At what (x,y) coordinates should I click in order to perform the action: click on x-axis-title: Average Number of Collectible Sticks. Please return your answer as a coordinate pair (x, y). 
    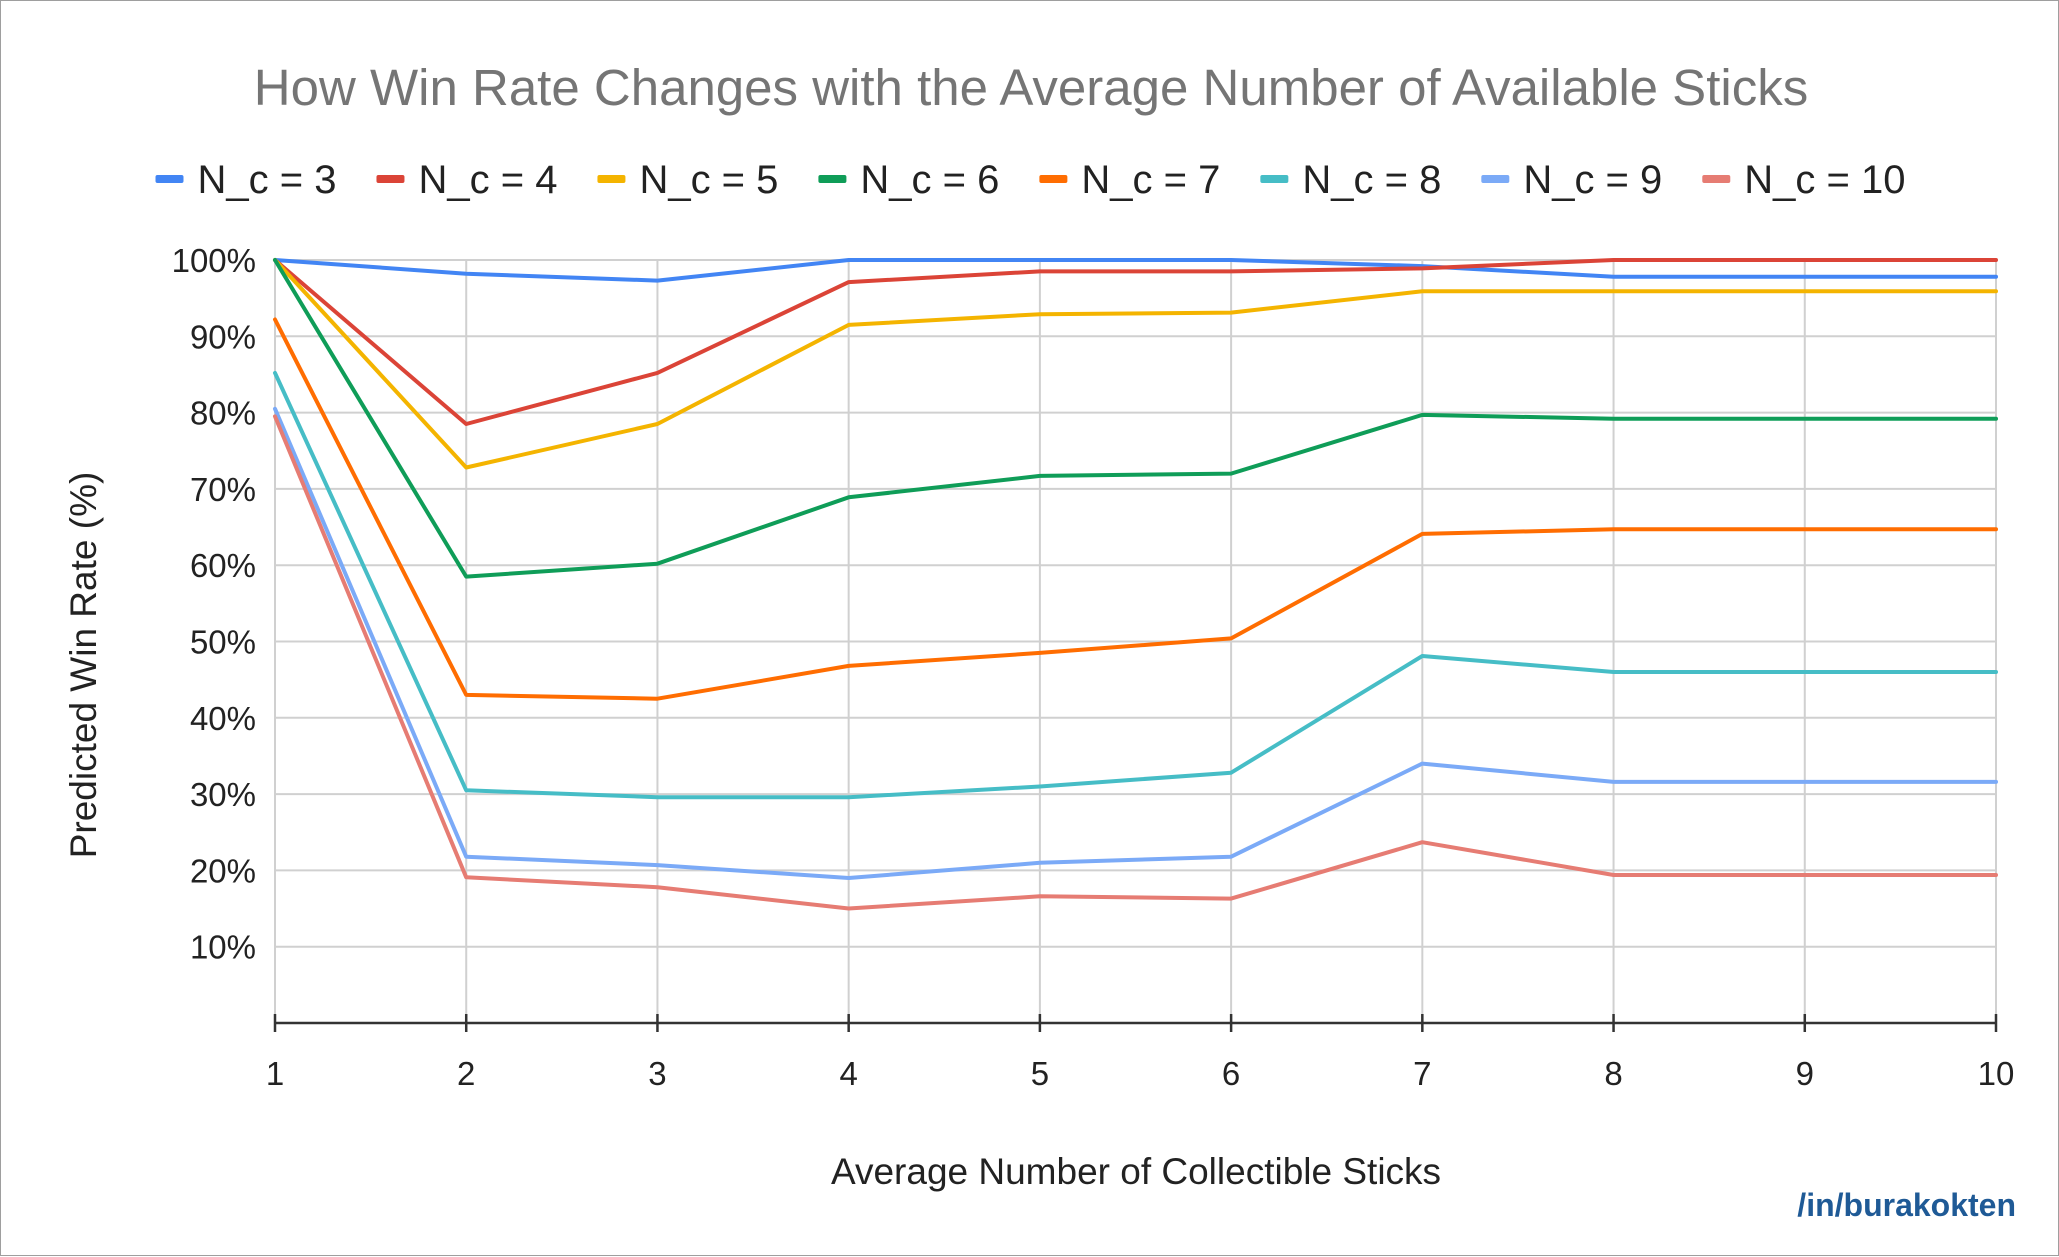
    Looking at the image, I should click on (1136, 1171).